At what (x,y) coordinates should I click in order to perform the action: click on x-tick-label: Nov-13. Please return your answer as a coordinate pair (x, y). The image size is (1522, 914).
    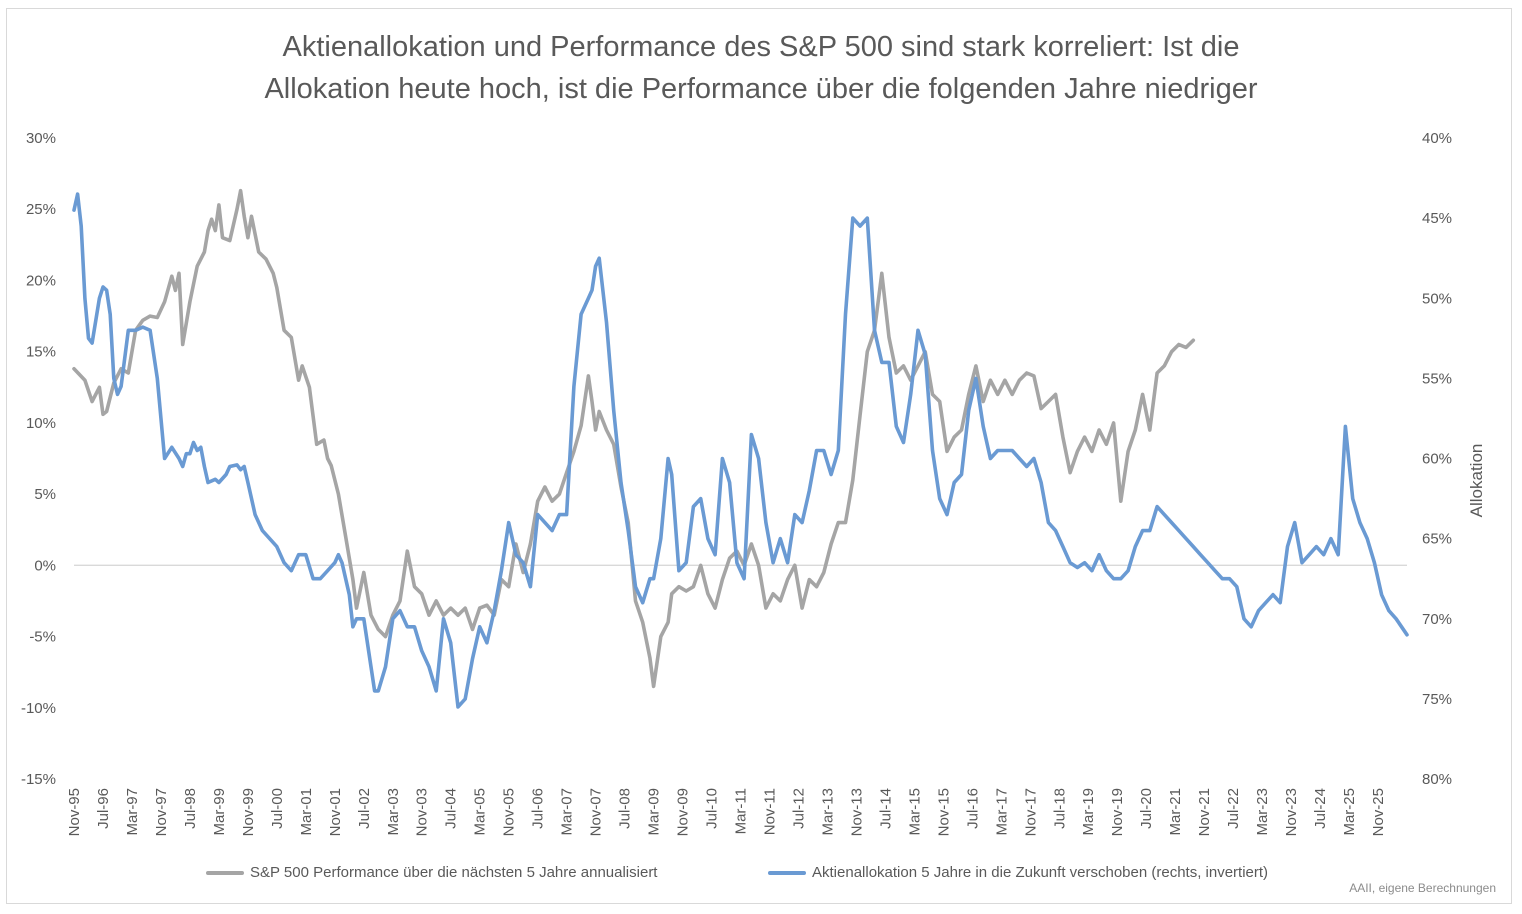
    Looking at the image, I should click on (856, 812).